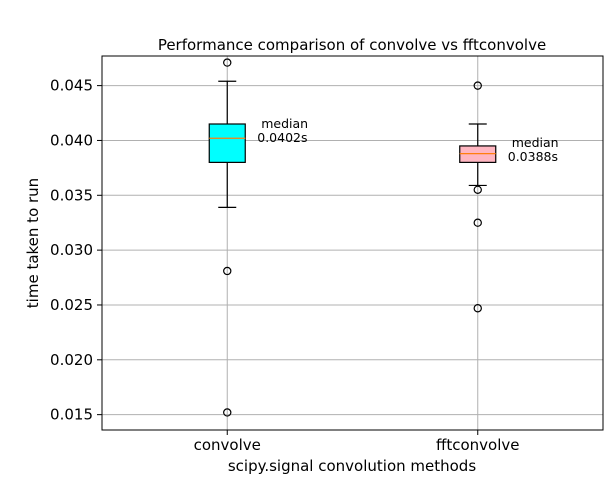  What do you see at coordinates (533, 156) in the screenshot?
I see `median-annotation-value: 0.0388s` at bounding box center [533, 156].